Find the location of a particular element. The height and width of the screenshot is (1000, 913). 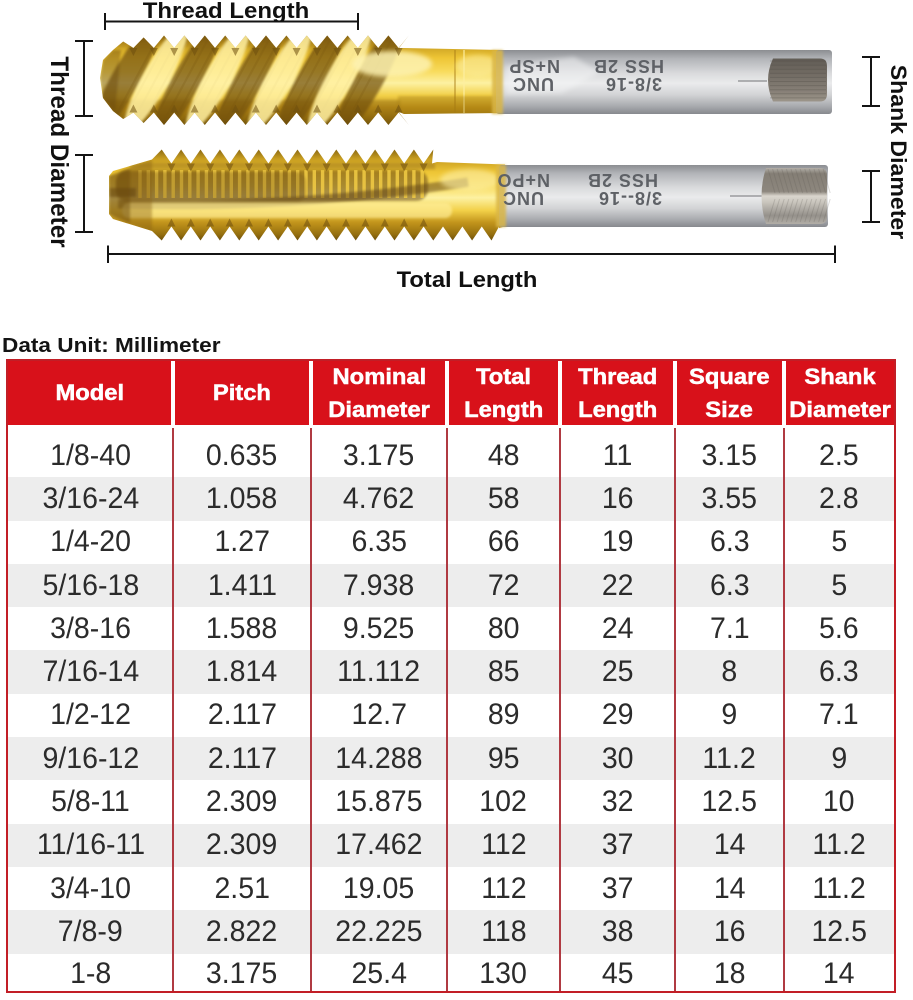

svg-text: 3/8--16 is located at coordinates (630, 198).